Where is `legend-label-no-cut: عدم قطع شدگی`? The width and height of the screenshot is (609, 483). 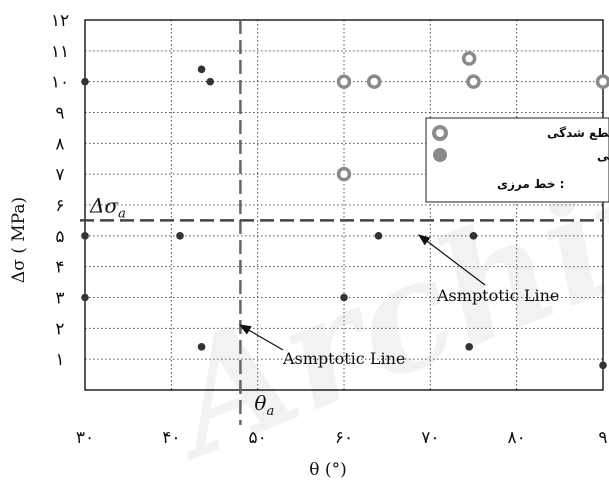
legend-label-no-cut: عدم قطع شدگی is located at coordinates (603, 156).